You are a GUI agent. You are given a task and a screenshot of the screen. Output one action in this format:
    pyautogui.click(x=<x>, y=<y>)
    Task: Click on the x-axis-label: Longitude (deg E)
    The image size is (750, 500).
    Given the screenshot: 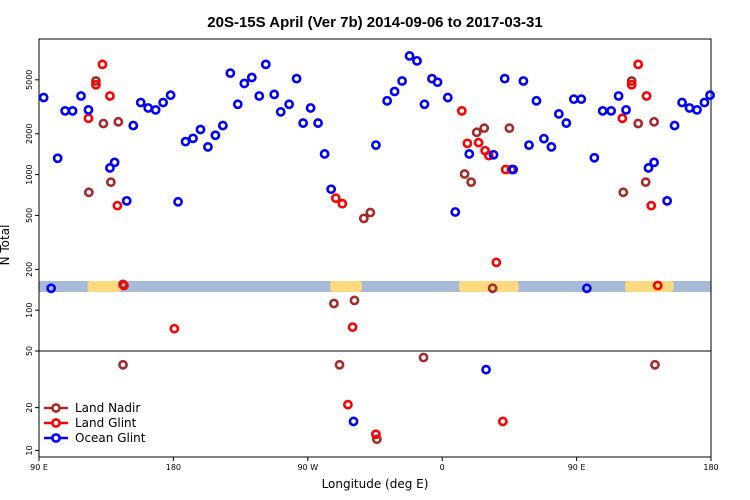 What is the action you would take?
    pyautogui.click(x=375, y=484)
    